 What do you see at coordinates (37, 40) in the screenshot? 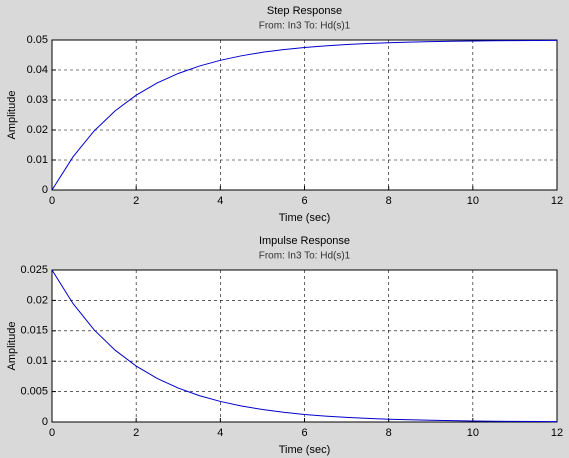
I see `y-tick-label: 0.05` at bounding box center [37, 40].